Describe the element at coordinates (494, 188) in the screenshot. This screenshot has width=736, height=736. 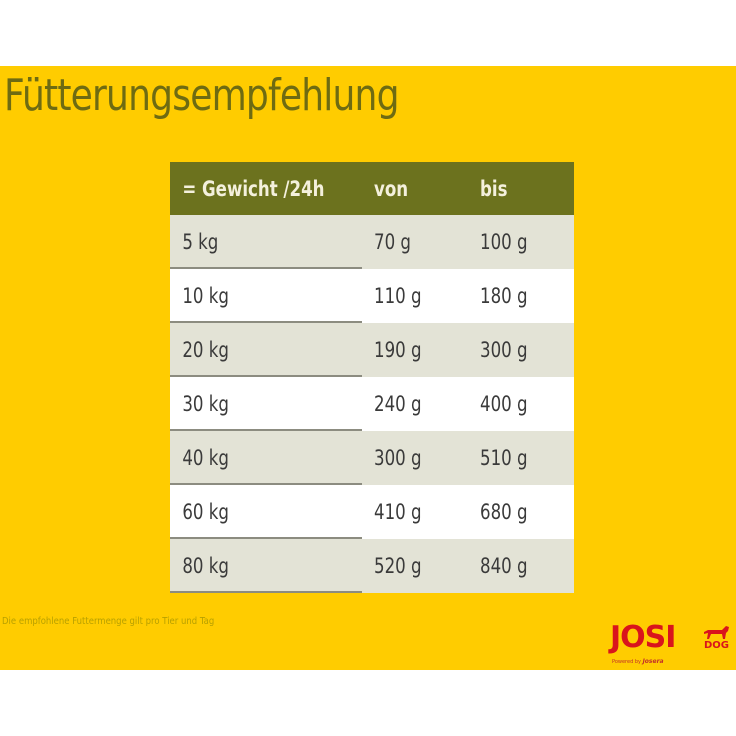
I see `header-to: bis` at that location.